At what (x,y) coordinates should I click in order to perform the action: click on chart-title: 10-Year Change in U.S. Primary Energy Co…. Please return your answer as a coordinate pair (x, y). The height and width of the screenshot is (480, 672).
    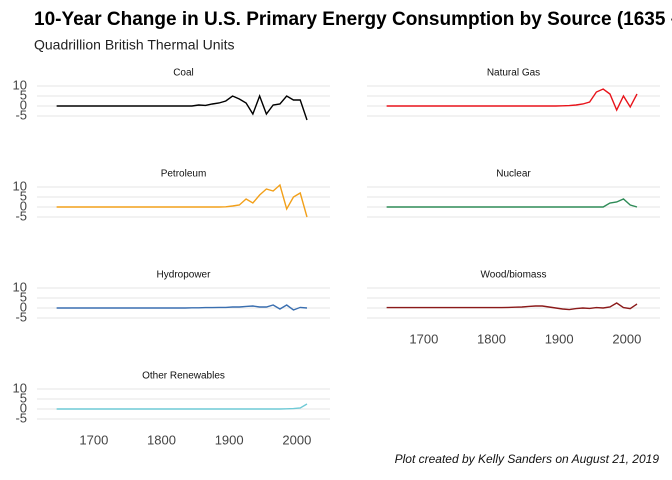
    Looking at the image, I should click on (353, 19).